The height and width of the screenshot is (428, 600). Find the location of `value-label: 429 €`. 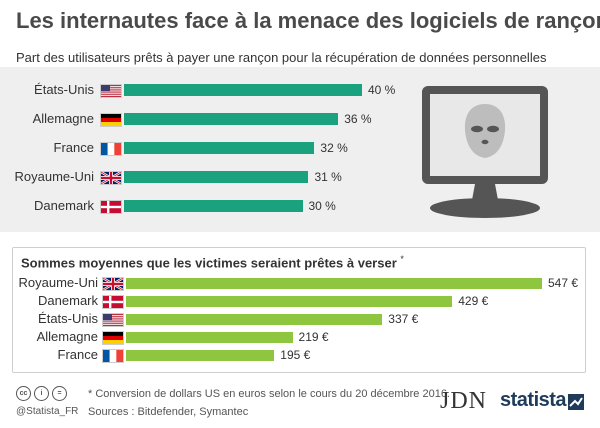

value-label: 429 € is located at coordinates (473, 301).